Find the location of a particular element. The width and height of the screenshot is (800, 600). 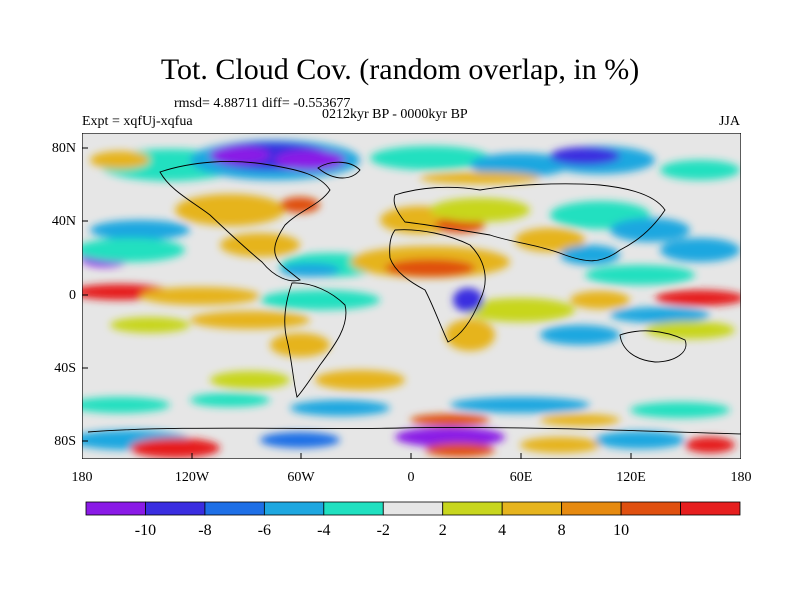

stats-line: rmsd= 4.88711 diff= -0.553677 is located at coordinates (262, 103).